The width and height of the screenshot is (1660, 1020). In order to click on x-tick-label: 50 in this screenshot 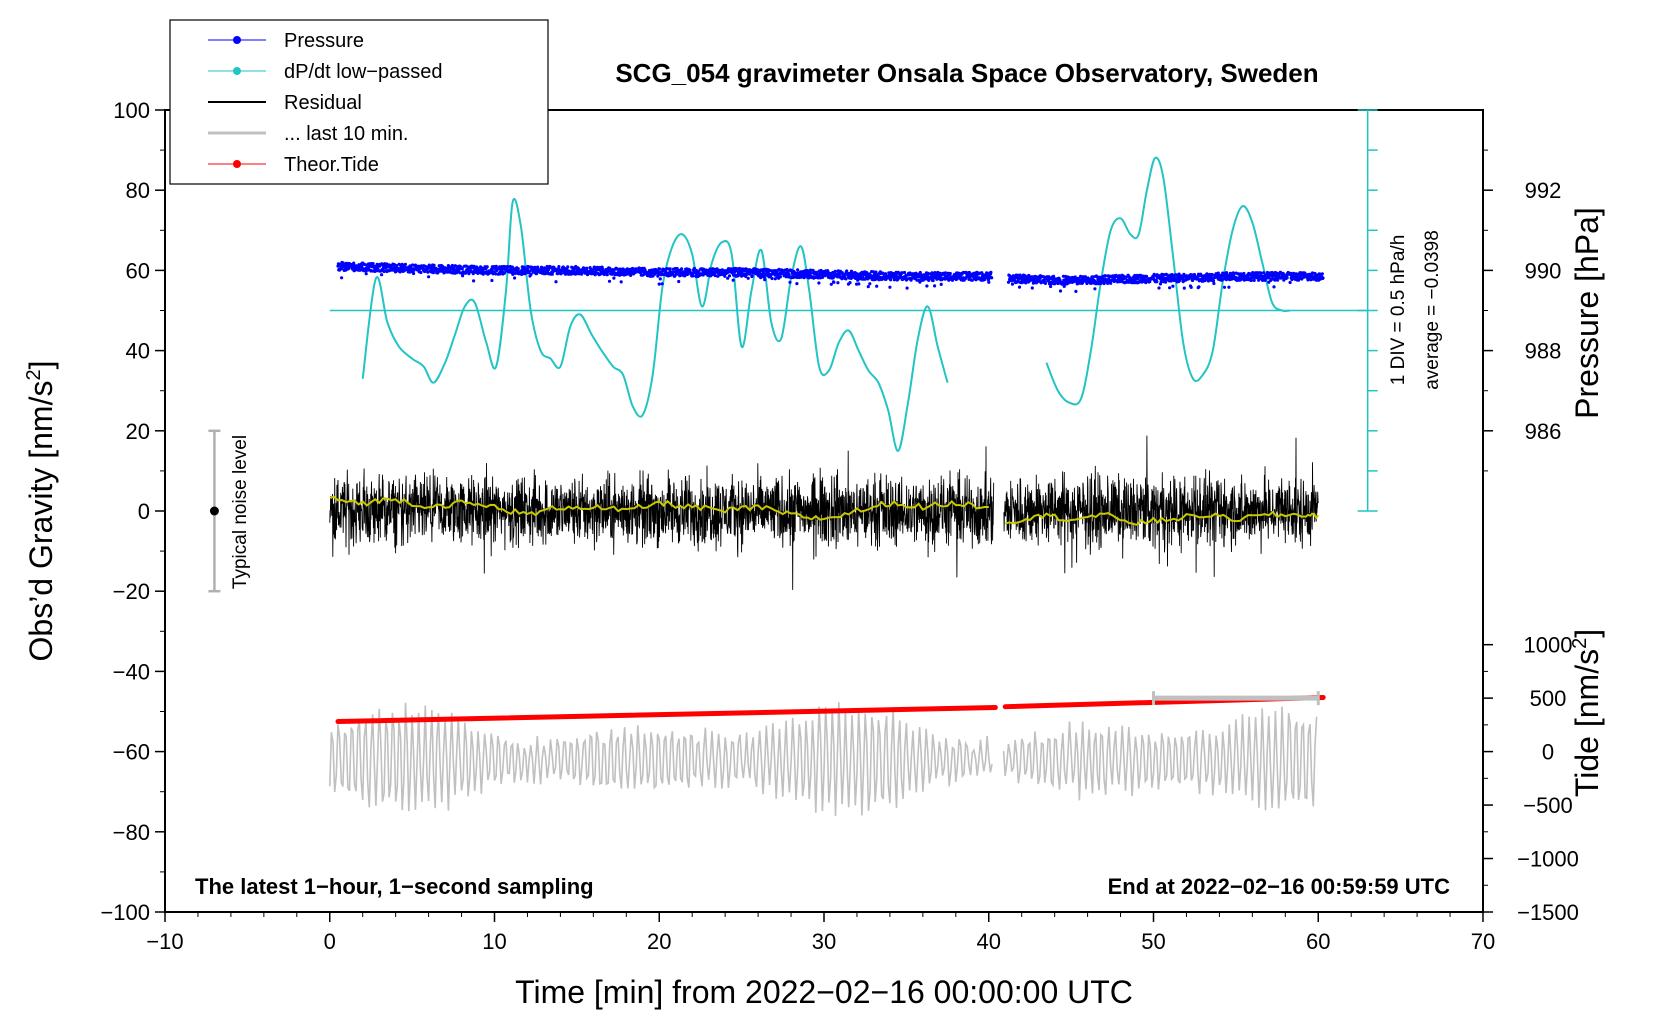, I will do `click(1153, 941)`.